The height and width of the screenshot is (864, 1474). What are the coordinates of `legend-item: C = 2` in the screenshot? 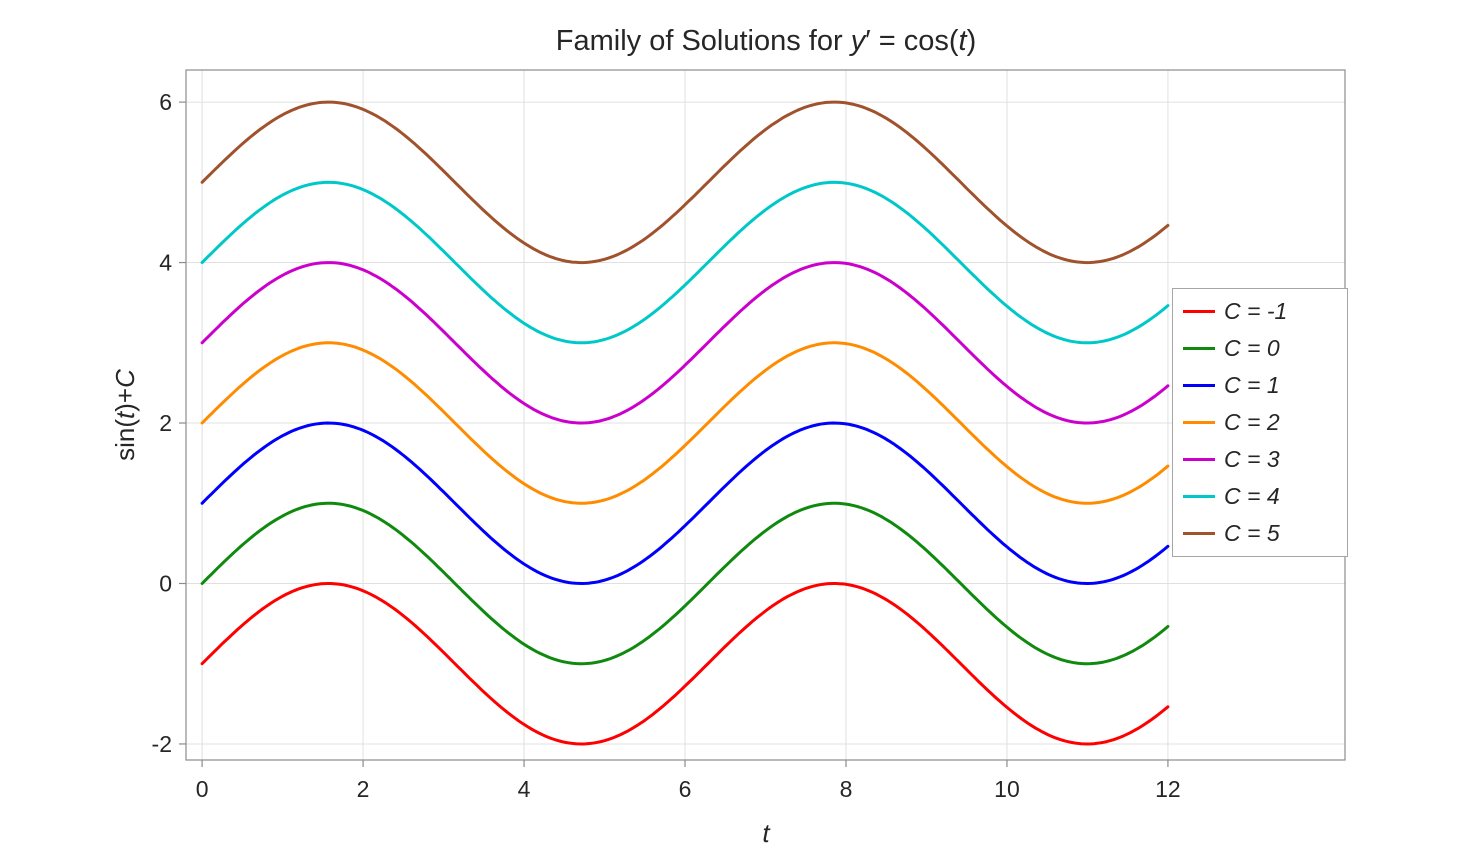 It's located at (1260, 422).